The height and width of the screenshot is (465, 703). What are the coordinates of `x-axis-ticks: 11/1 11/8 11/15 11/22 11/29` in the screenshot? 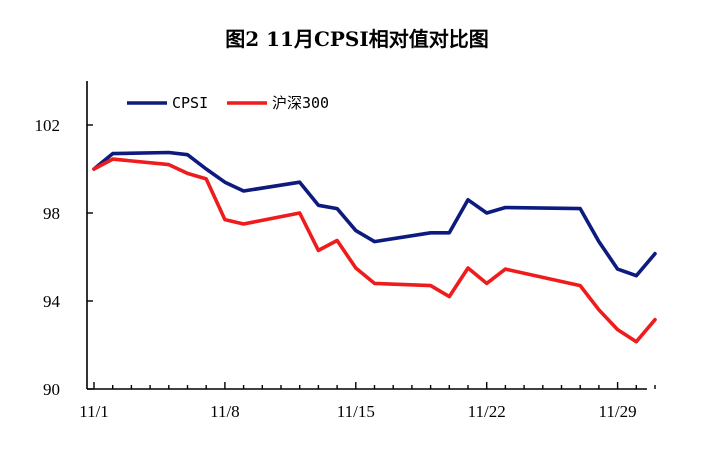 It's located at (367, 401).